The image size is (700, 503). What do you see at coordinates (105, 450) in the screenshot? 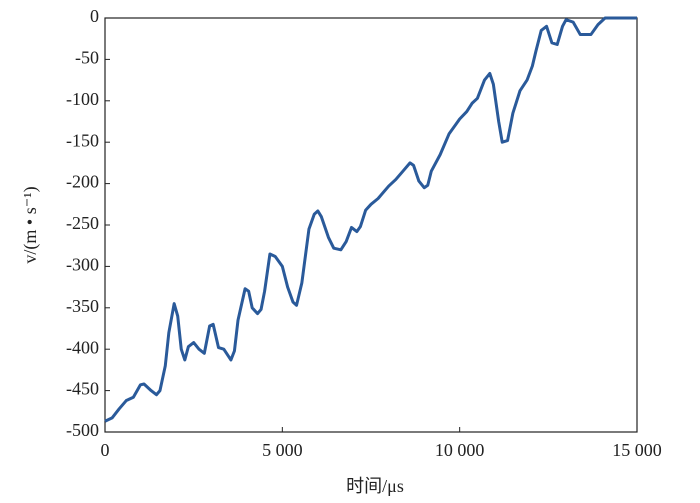
I see `x-tick-label: 0` at bounding box center [105, 450].